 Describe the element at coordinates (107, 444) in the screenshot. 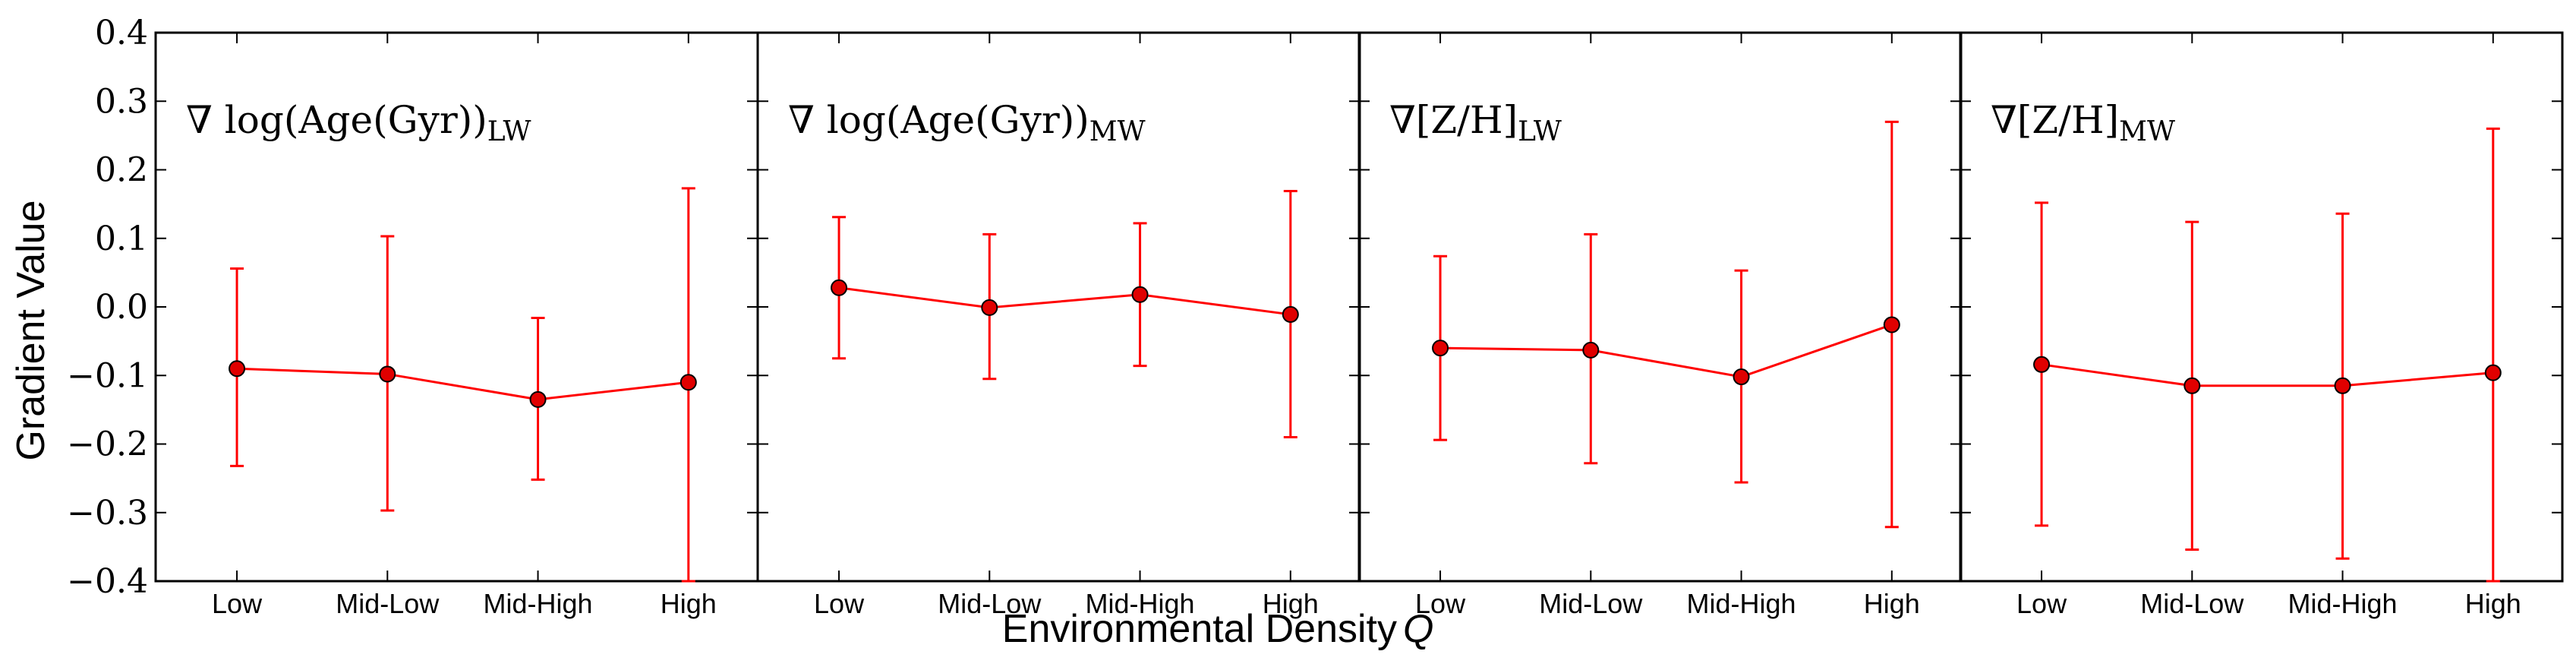

I see `y-tick-label: −0.2` at that location.